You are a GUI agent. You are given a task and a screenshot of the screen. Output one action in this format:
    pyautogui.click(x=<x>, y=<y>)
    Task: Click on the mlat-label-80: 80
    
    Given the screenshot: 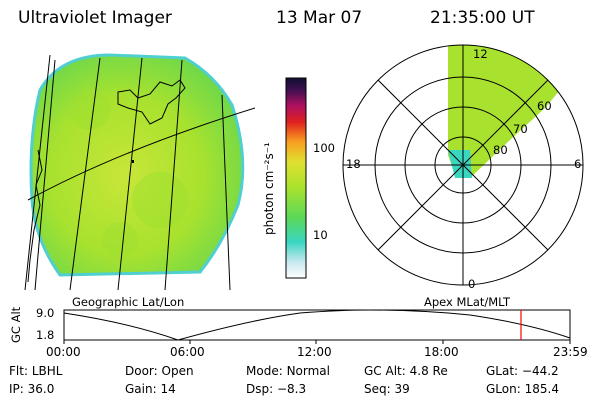 What is the action you would take?
    pyautogui.click(x=500, y=150)
    